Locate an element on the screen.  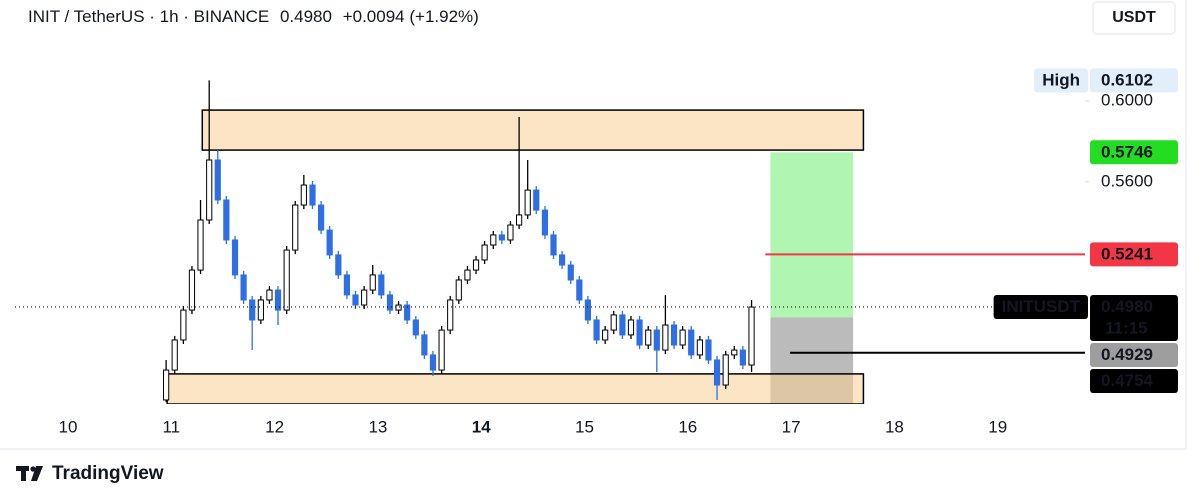
x-tick-label: 16 is located at coordinates (687, 426).